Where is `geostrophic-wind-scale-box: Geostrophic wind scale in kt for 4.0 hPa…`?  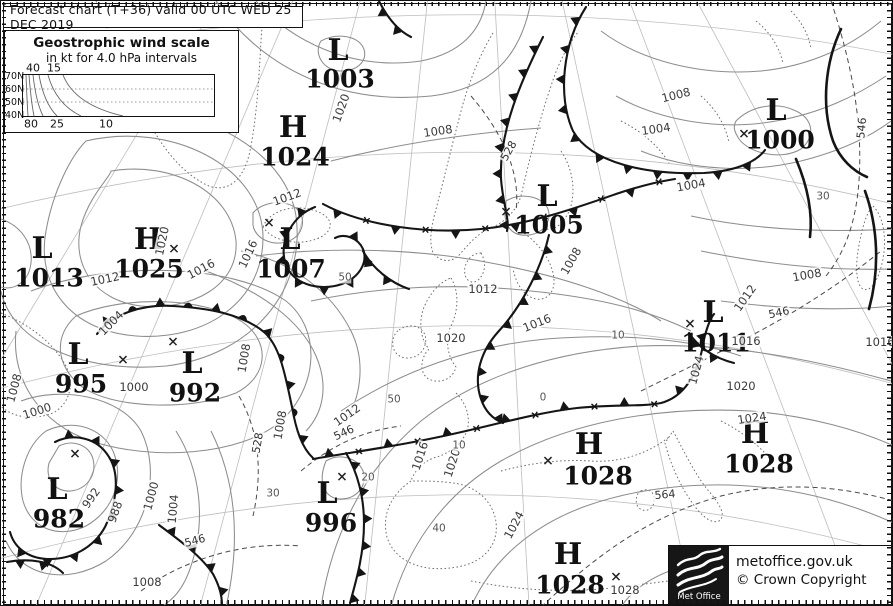
geostrophic-wind-scale-box: Geostrophic wind scale in kt for 4.0 hPa… is located at coordinates (121, 81).